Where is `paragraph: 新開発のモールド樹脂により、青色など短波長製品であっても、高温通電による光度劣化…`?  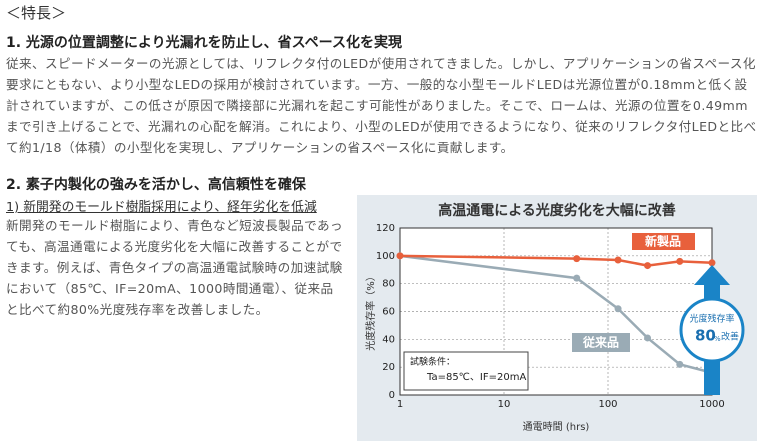
paragraph: 新開発のモールド樹脂により、青色など短波長製品であっても、高温通電による光度劣化… is located at coordinates (174, 267).